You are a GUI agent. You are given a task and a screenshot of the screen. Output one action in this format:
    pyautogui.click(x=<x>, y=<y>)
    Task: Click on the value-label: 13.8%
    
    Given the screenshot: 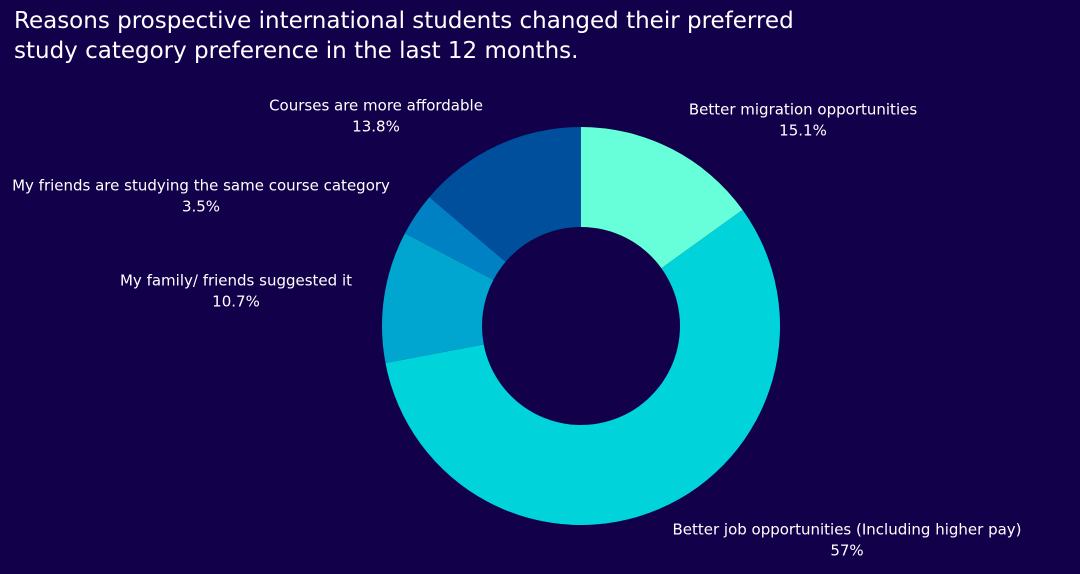 What is the action you would take?
    pyautogui.click(x=376, y=127)
    